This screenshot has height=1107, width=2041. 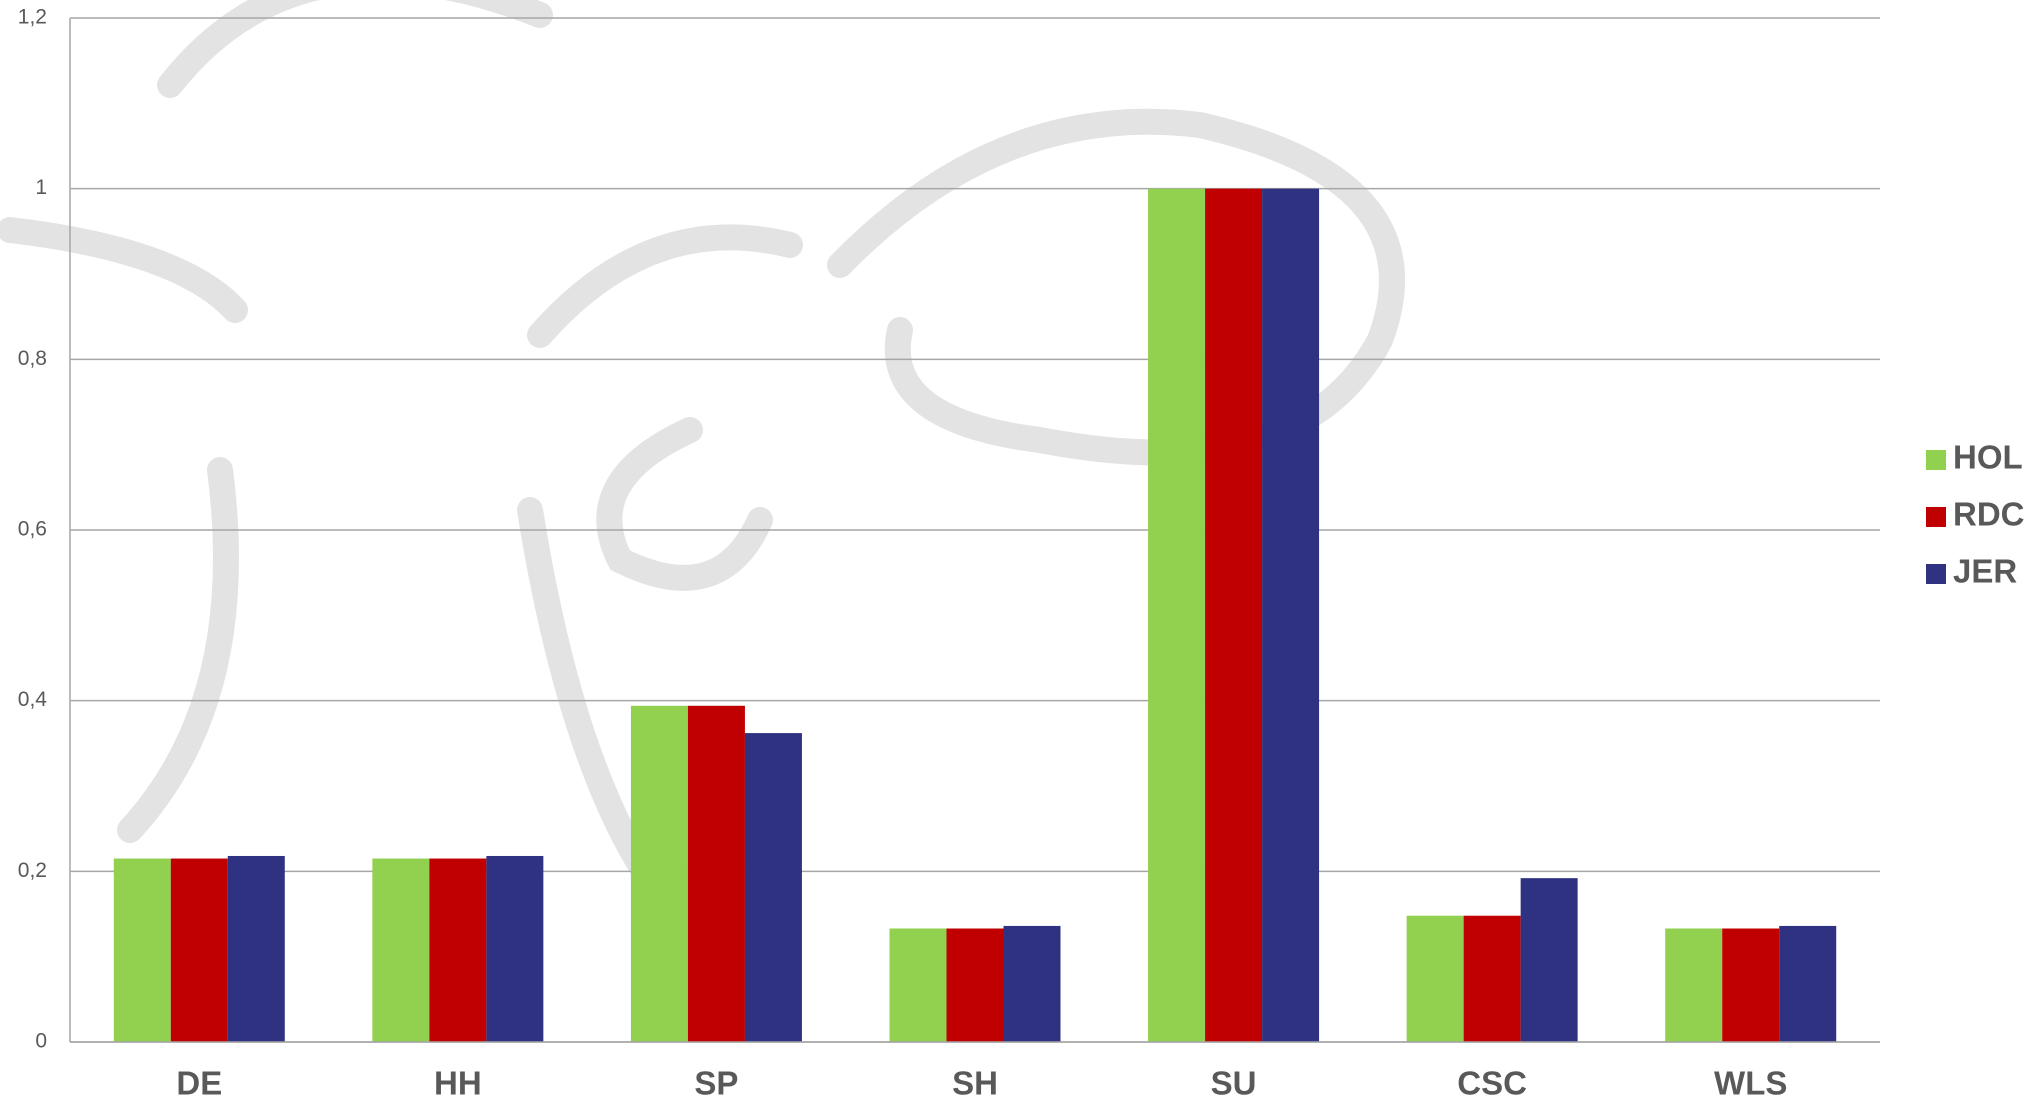 I want to click on y-tick-label: 0,2, so click(x=32, y=870).